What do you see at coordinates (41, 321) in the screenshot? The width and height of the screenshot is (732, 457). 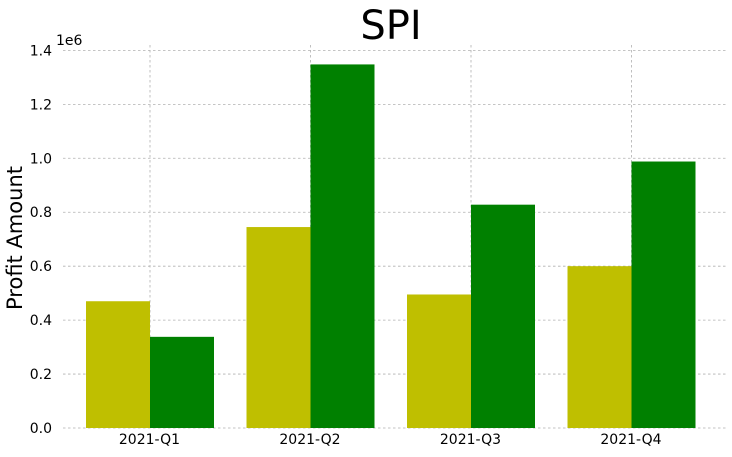 I see `y-tick-label: 0.4` at bounding box center [41, 321].